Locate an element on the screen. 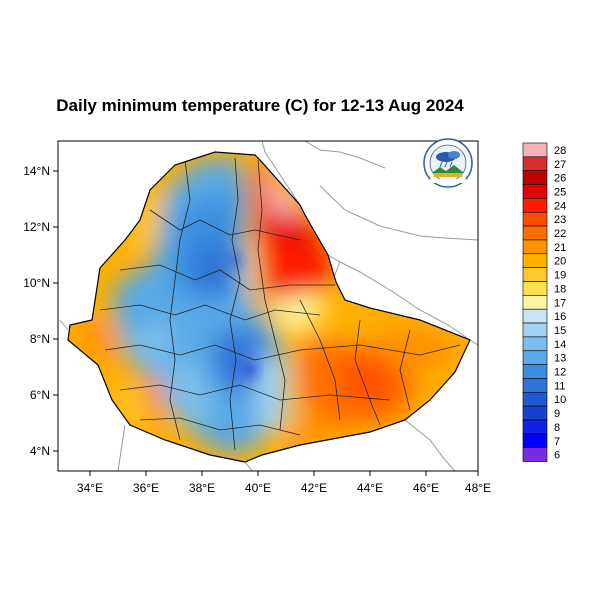 The width and height of the screenshot is (600, 600). colorbar-label: 26 is located at coordinates (560, 179).